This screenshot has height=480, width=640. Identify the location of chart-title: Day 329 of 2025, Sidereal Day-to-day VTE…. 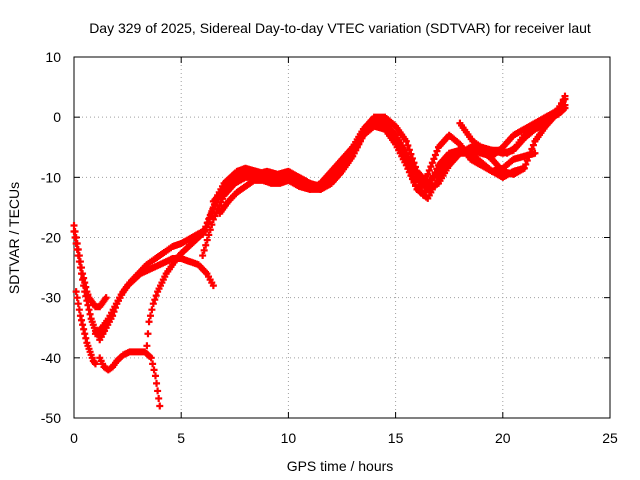
(340, 28).